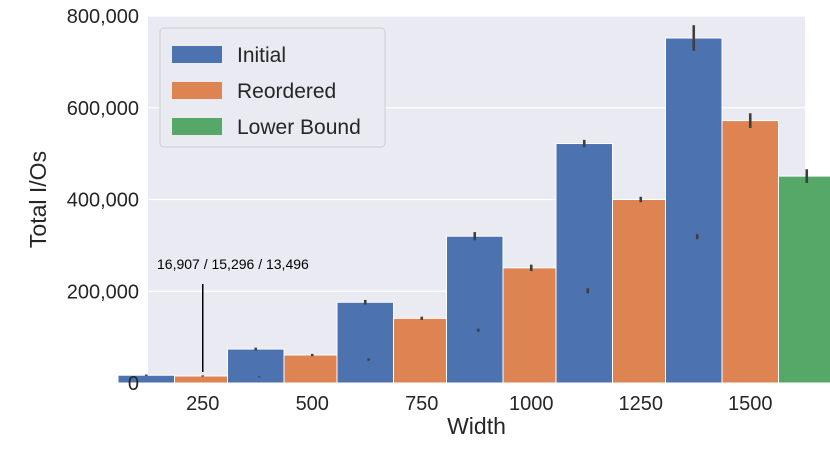  I want to click on y-tick-label: 600,000, so click(103, 109).